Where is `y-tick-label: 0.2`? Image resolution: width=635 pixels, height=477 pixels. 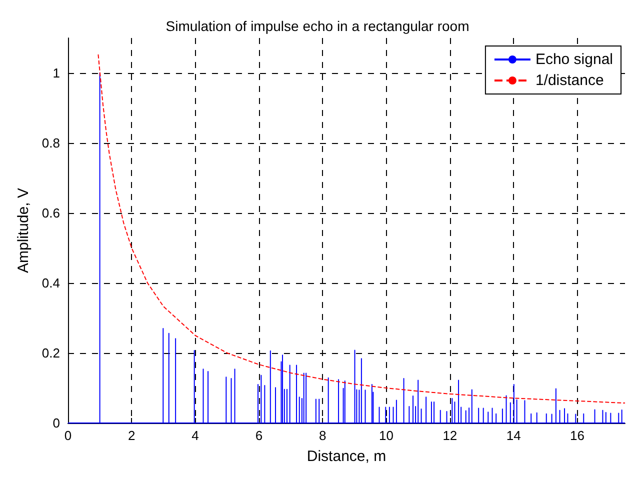
y-tick-label: 0.2 is located at coordinates (51, 353).